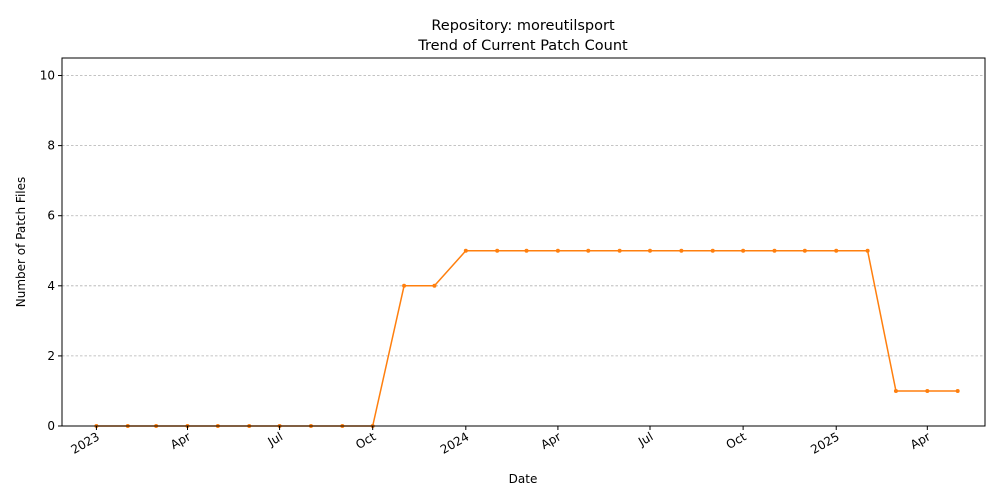 The height and width of the screenshot is (500, 1000). Describe the element at coordinates (21, 242) in the screenshot. I see `y-axis-title: Number of Patch Files` at that location.